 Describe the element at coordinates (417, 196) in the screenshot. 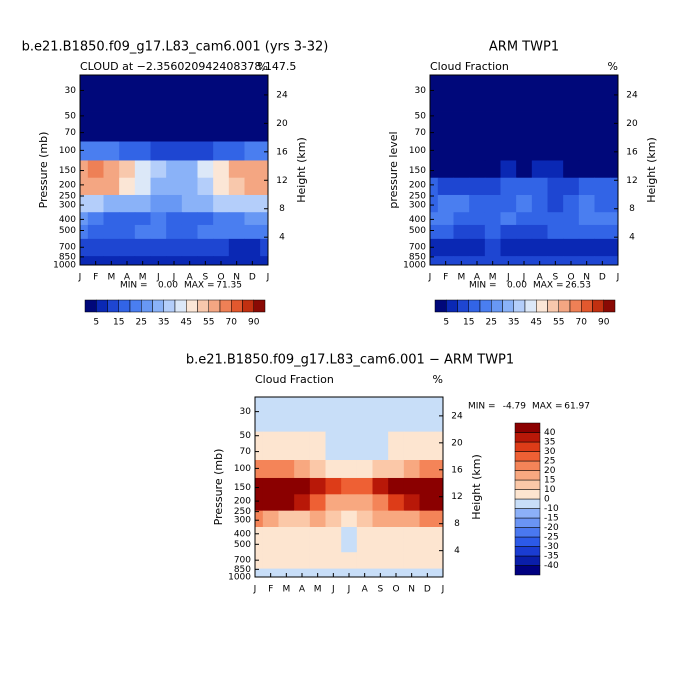

I see `y-tick-label: 250` at that location.